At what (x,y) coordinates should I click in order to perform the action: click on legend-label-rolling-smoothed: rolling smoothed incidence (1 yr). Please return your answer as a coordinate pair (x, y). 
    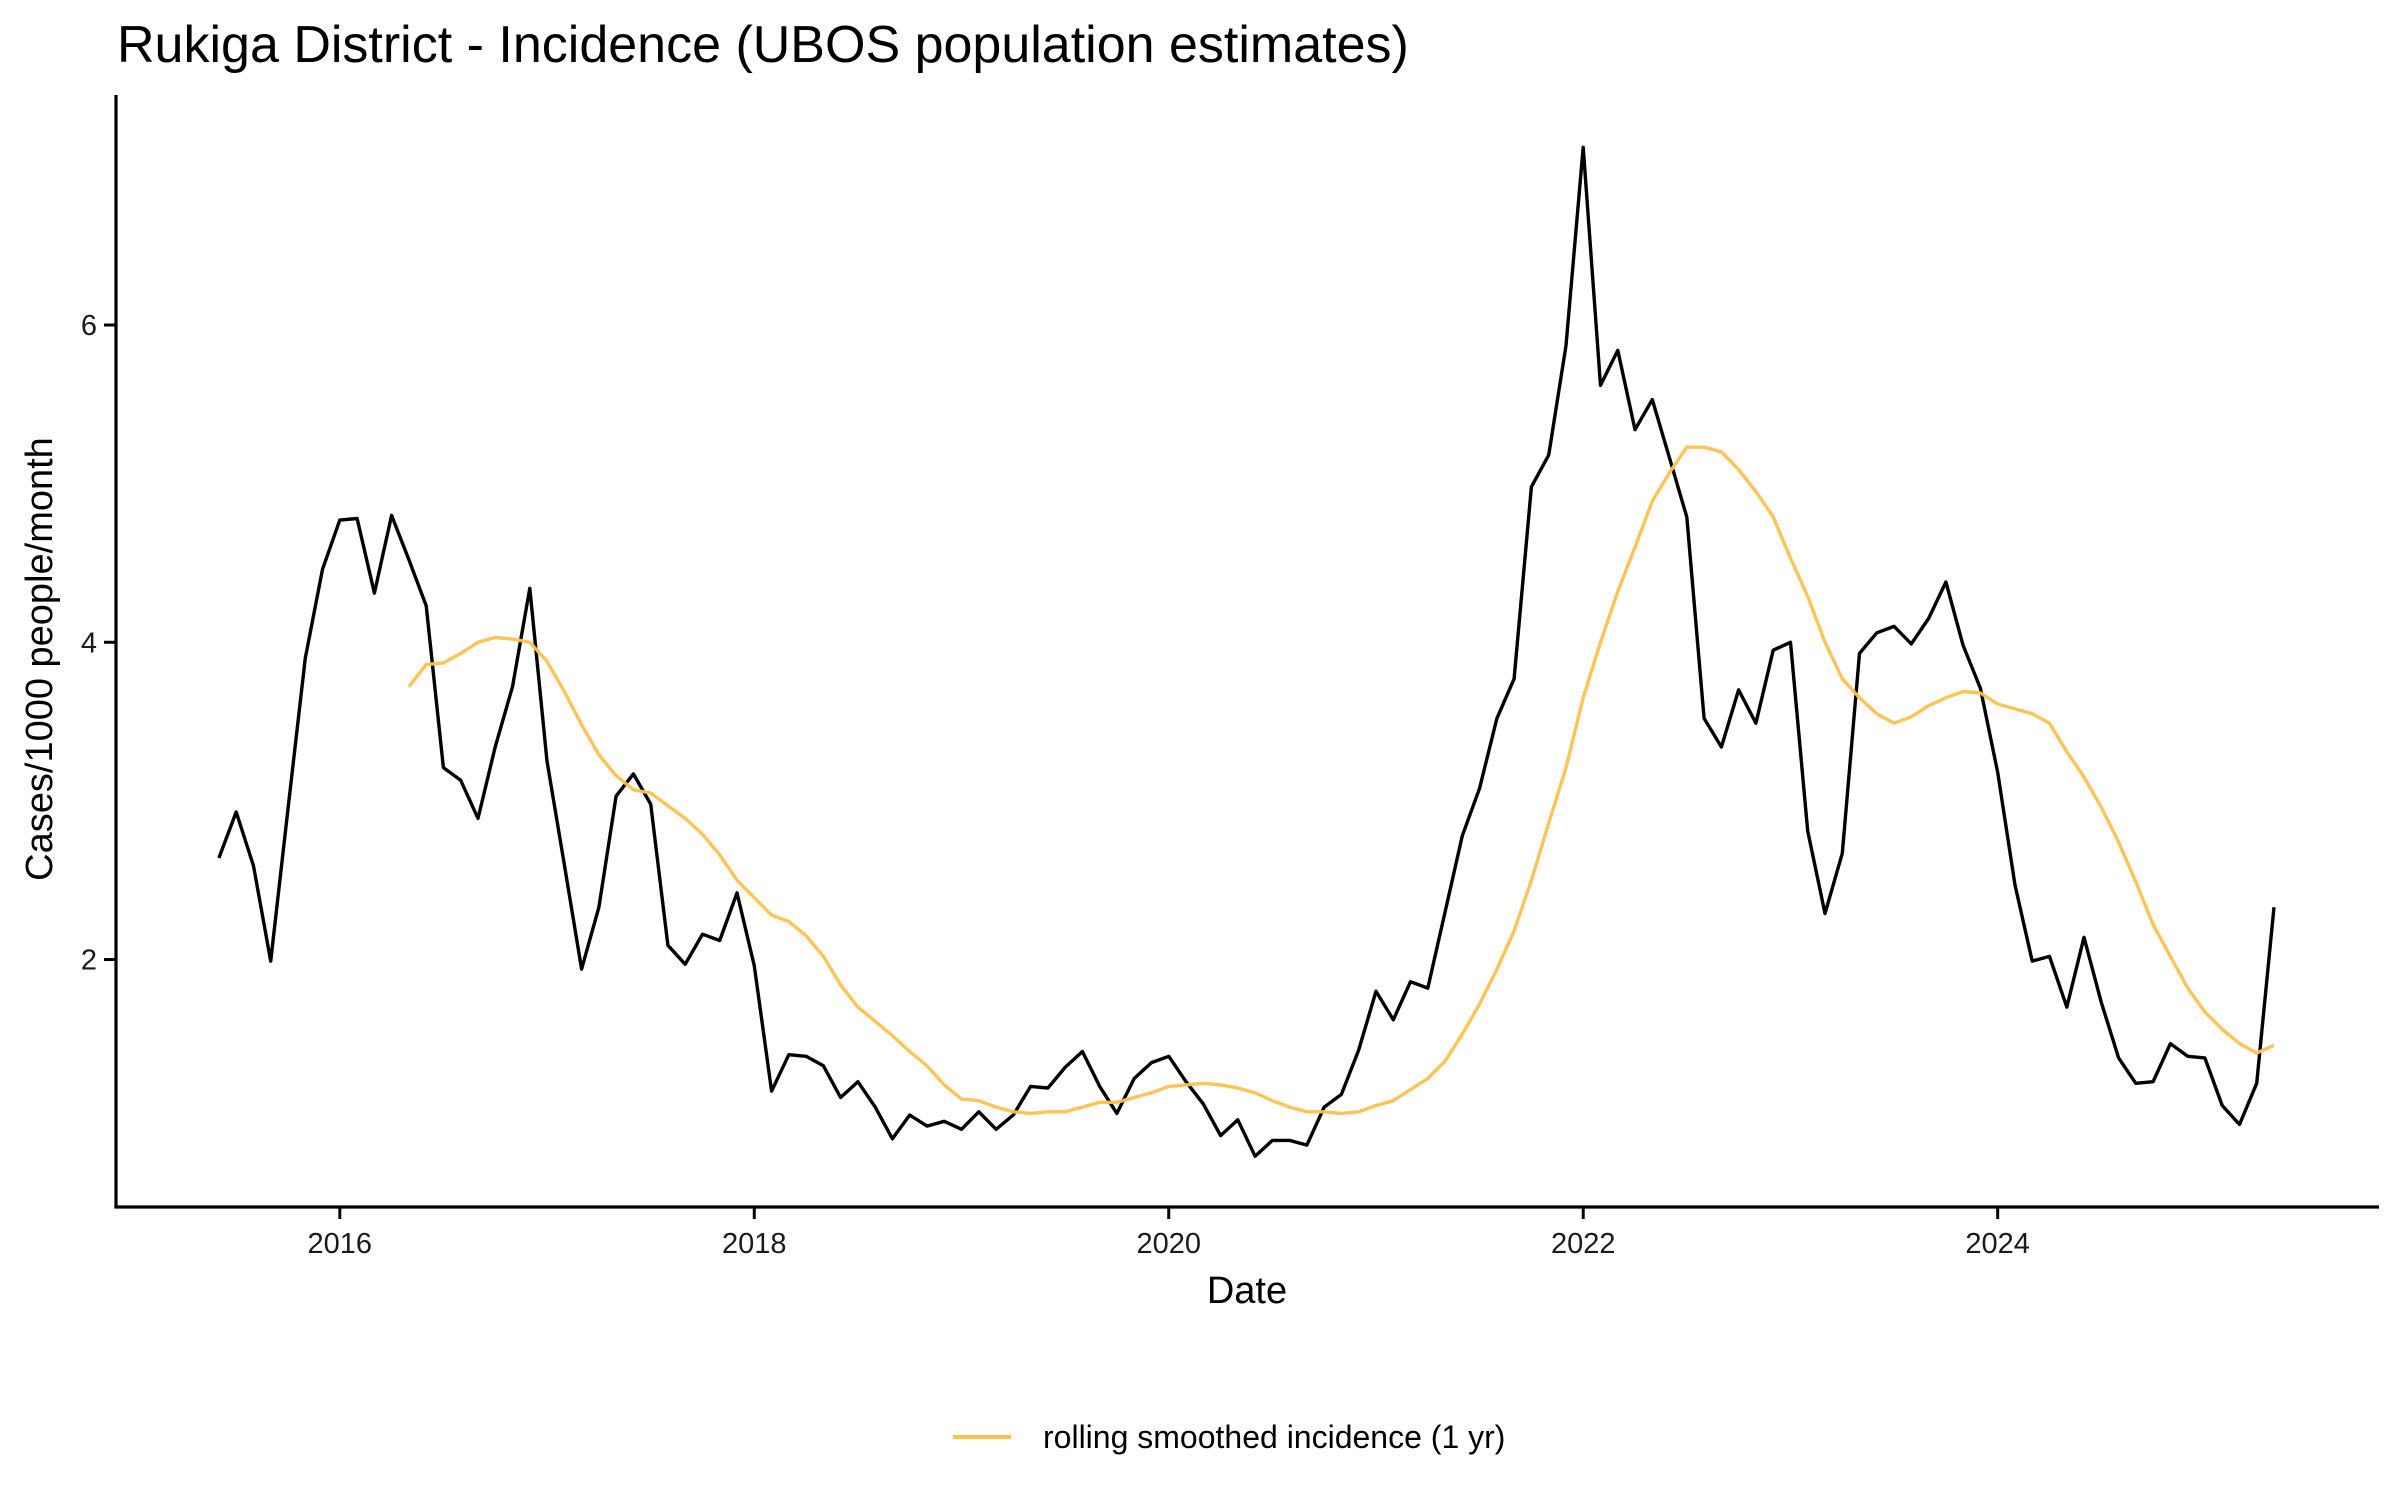
    Looking at the image, I should click on (1274, 1437).